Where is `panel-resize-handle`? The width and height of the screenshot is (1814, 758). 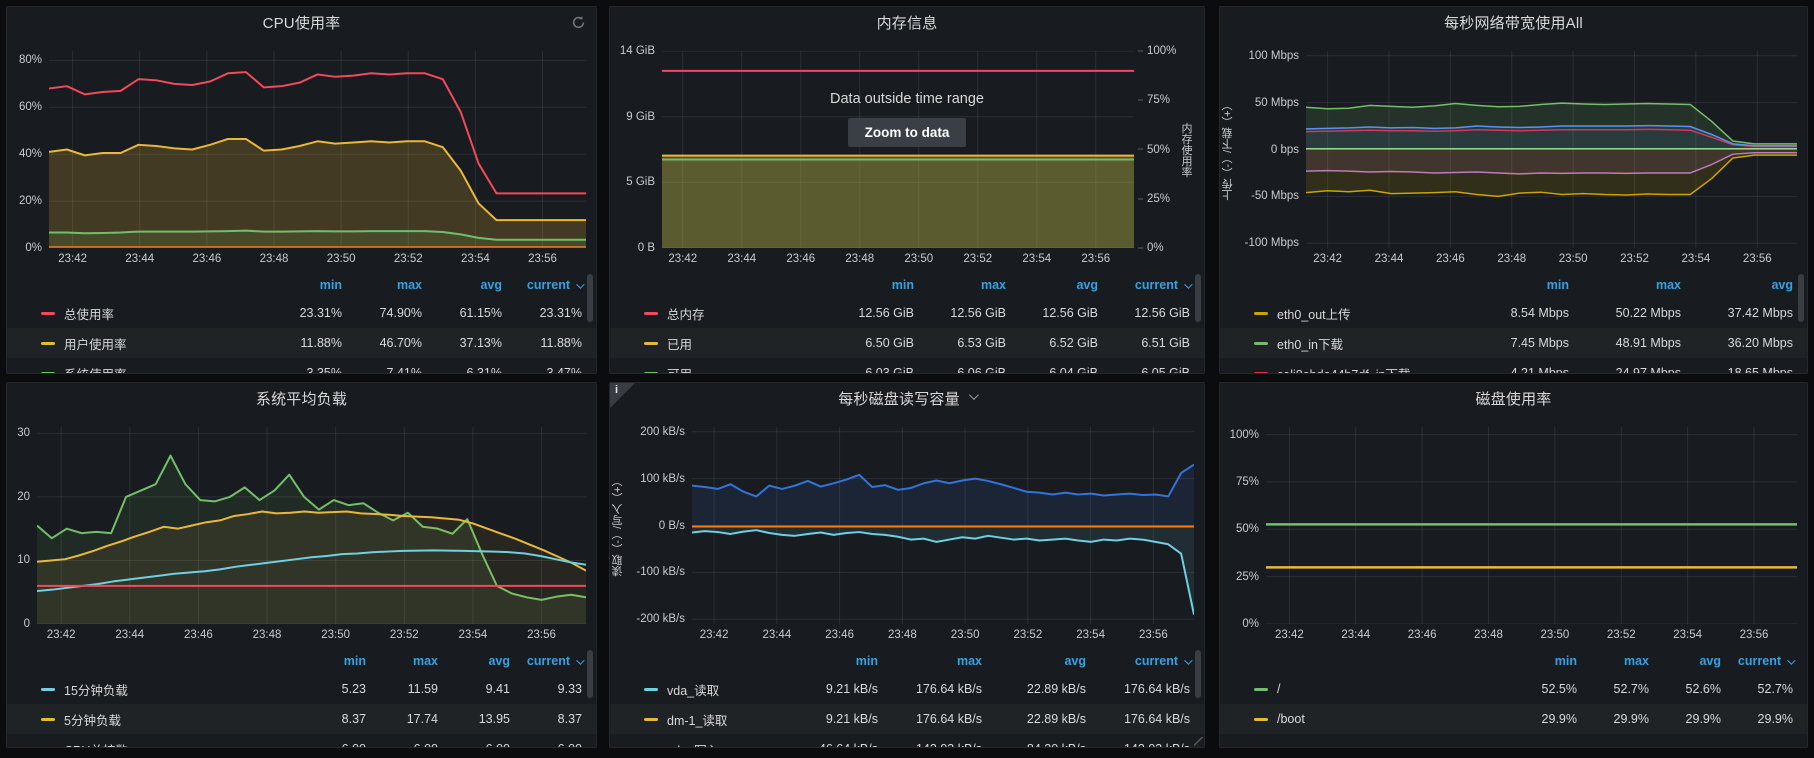
panel-resize-handle is located at coordinates (1199, 742).